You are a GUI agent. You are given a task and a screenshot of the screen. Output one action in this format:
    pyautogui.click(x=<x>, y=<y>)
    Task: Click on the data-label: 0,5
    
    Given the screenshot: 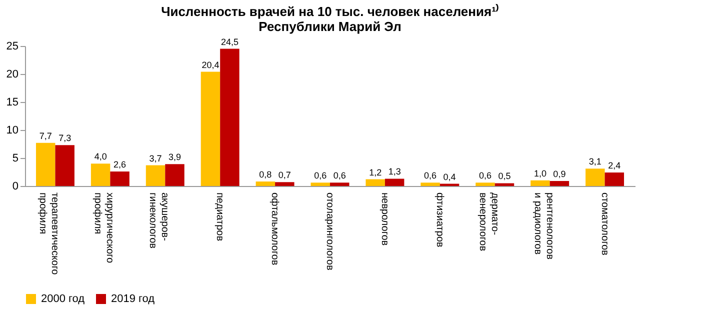 What is the action you would take?
    pyautogui.click(x=504, y=176)
    